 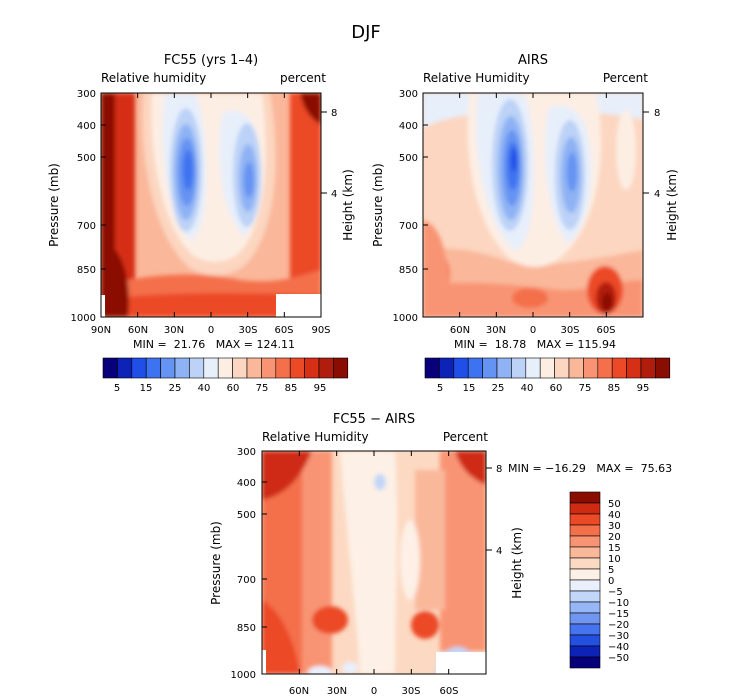 I want to click on y-tick-label: 1000, so click(x=83, y=318).